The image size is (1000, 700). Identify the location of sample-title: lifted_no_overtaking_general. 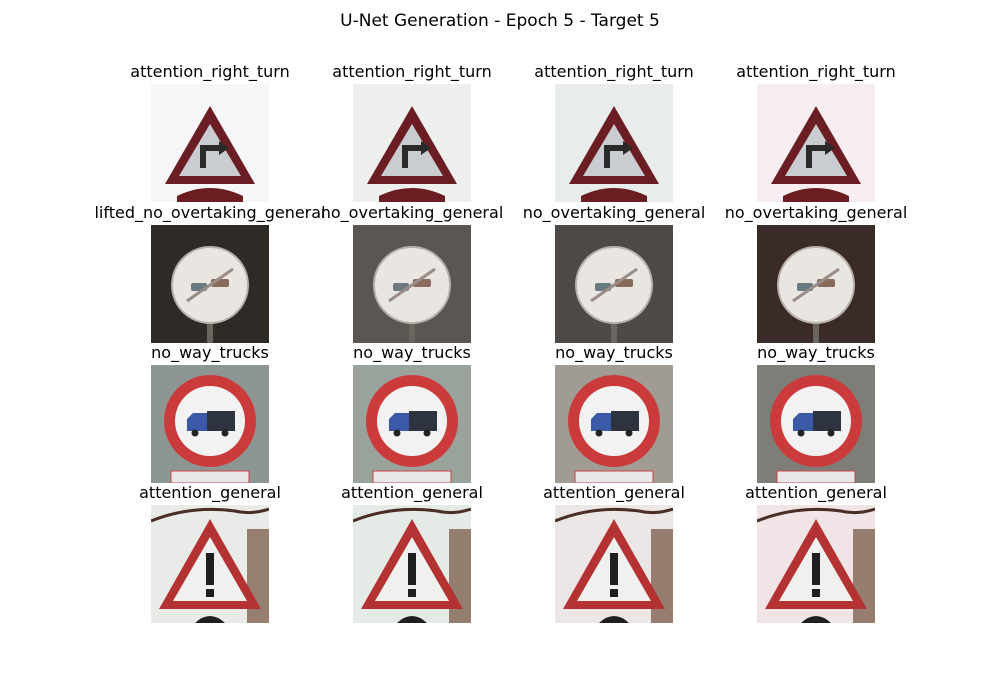
(209, 212).